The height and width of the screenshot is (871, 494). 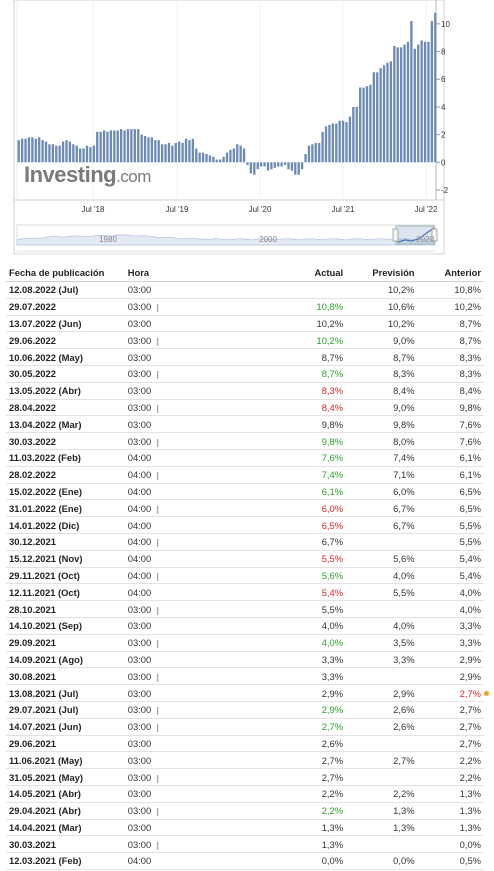 I want to click on previous-cell-text: 6,5%, so click(x=470, y=508).